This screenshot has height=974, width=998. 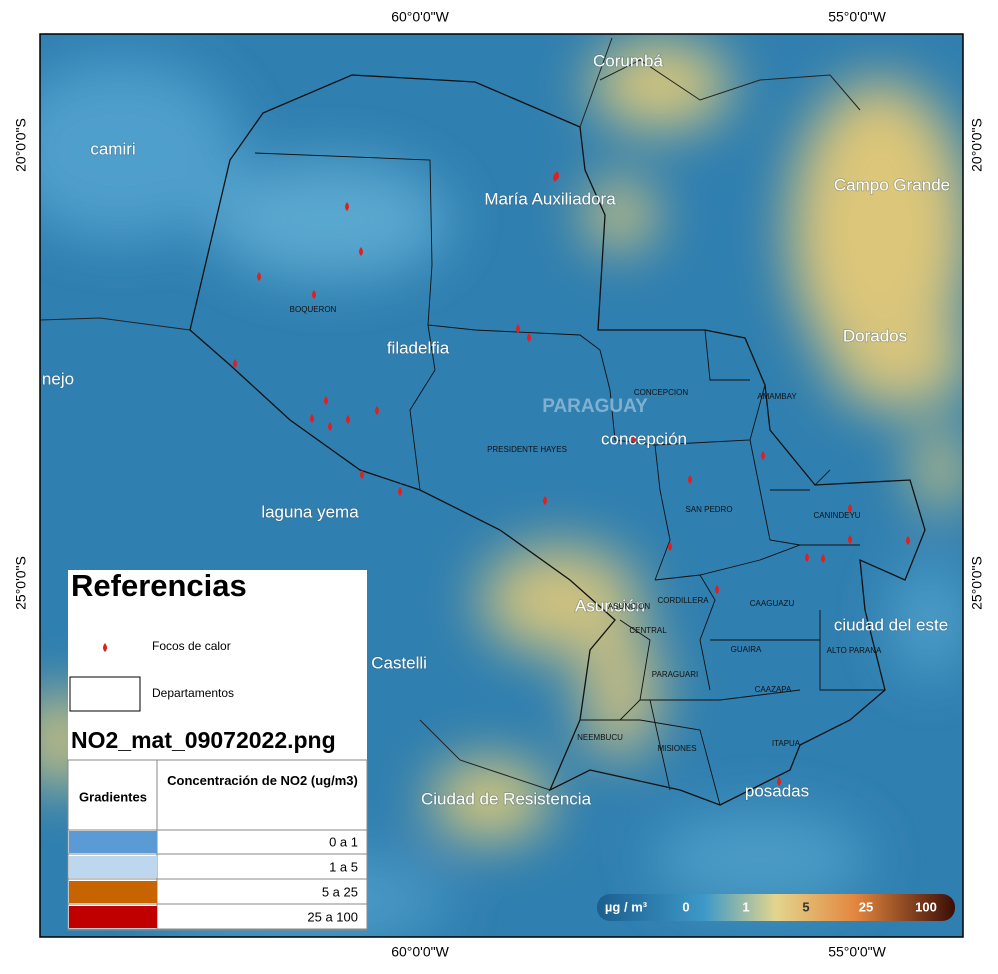 I want to click on city-label: Asunción, so click(x=610, y=605).